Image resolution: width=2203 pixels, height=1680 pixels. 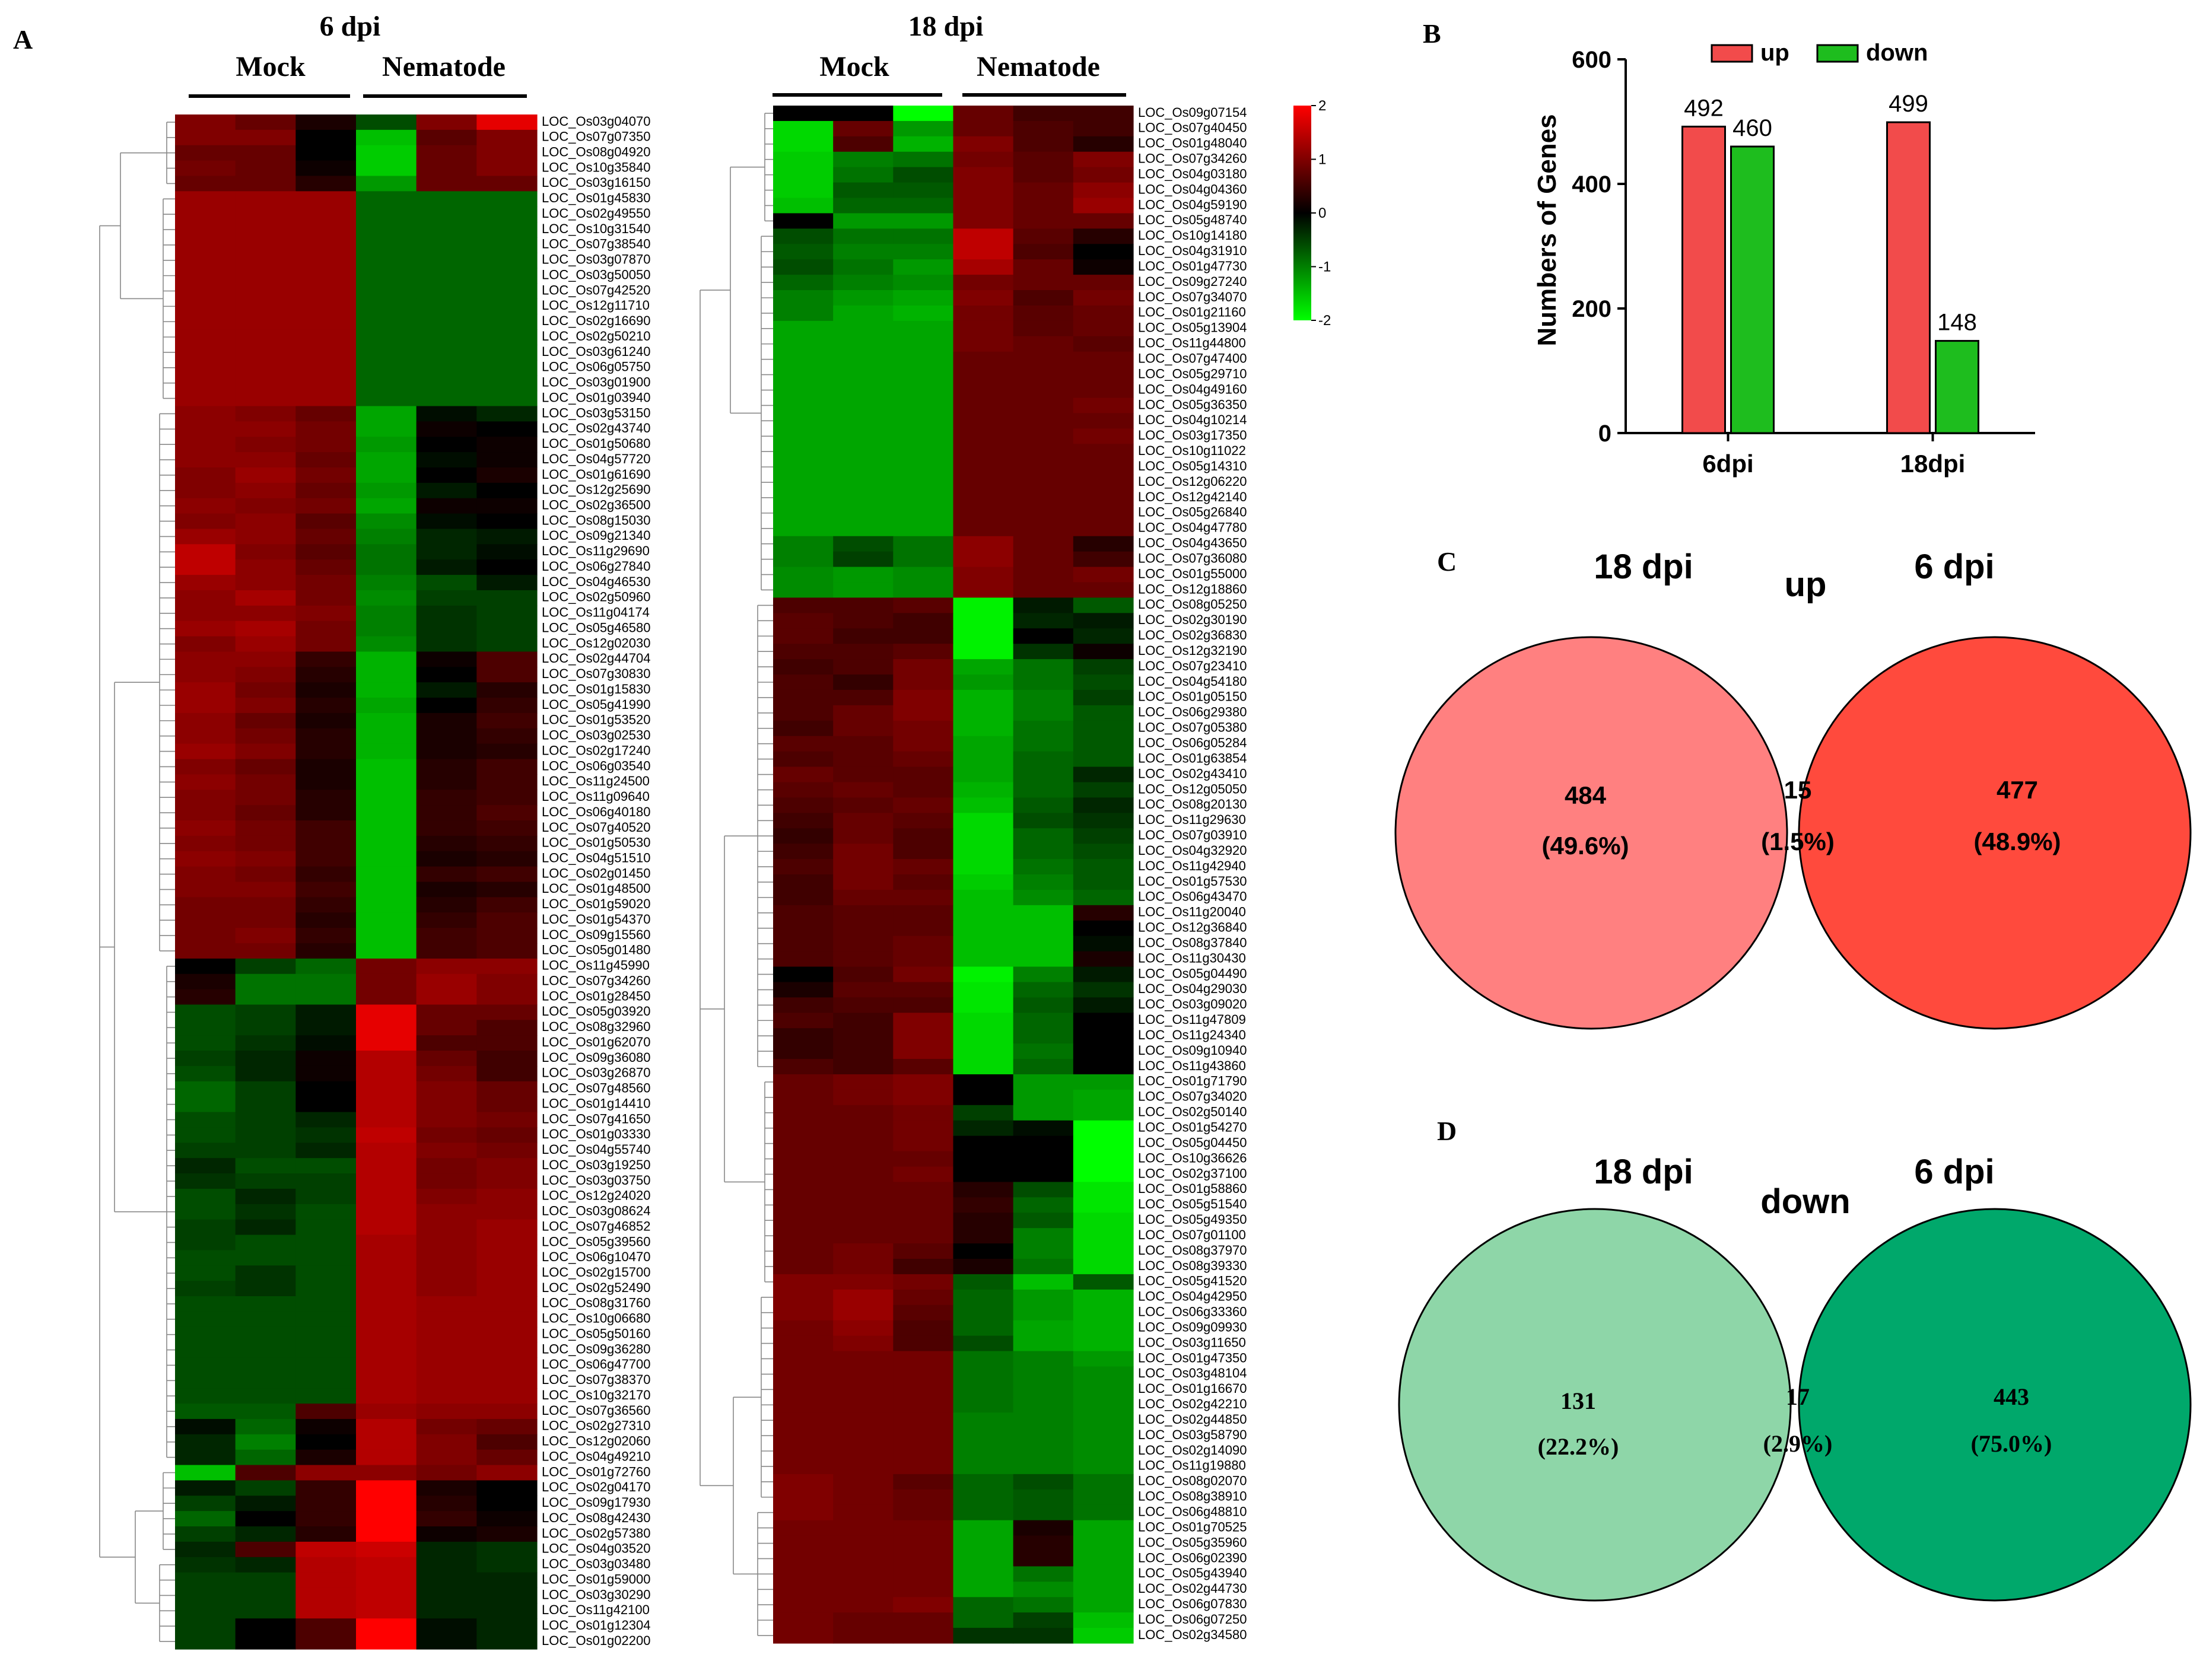 What do you see at coordinates (596, 1379) in the screenshot?
I see `heatmap-row-label: LOC_Os07g38370` at bounding box center [596, 1379].